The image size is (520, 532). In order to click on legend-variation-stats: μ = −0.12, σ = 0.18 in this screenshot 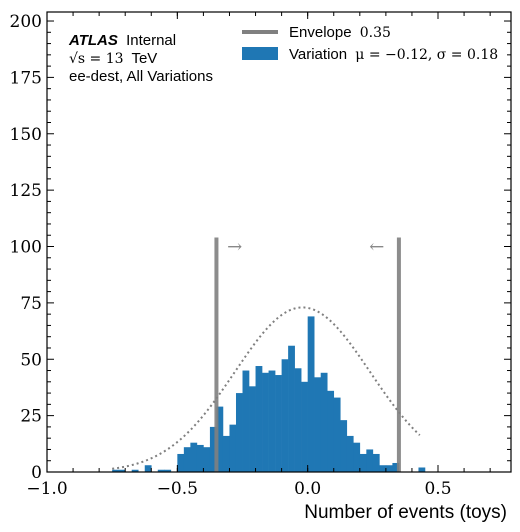, I will do `click(426, 55)`.